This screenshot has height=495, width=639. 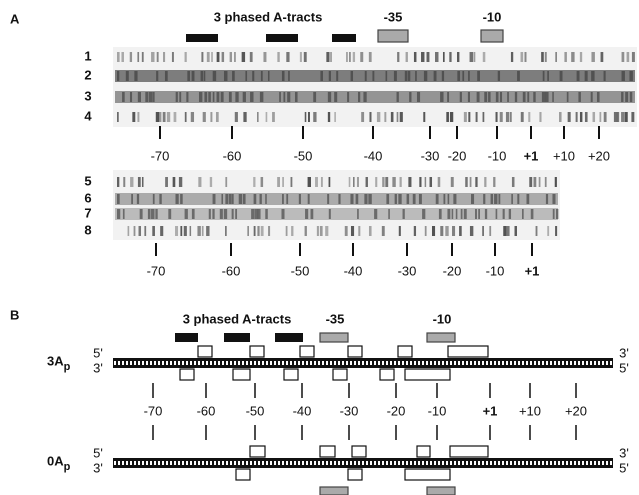 What do you see at coordinates (336, 214) in the screenshot?
I see `smear` at bounding box center [336, 214].